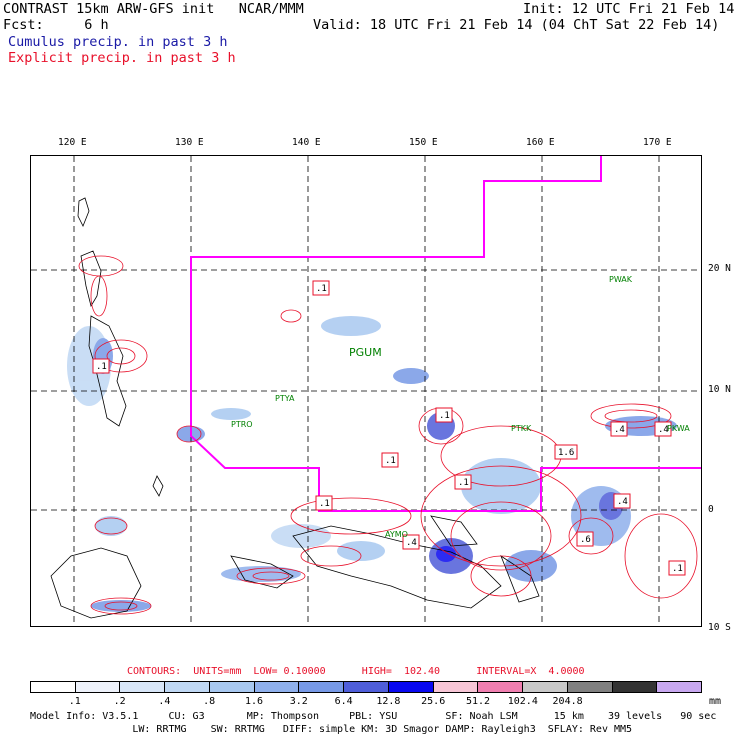 This screenshot has height=740, width=740. Describe the element at coordinates (72, 142) in the screenshot. I see `lon-label-120e: 120 E` at that location.